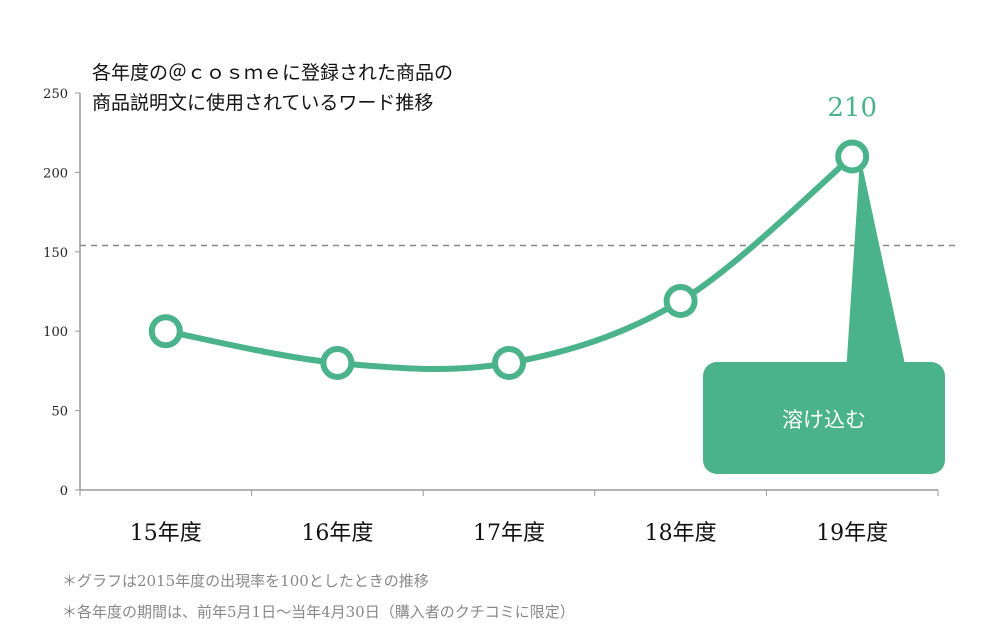  What do you see at coordinates (273, 73) in the screenshot?
I see `chart-title-line-1: 各年度の＠ｃｏｓｍｅに登録された商品の` at bounding box center [273, 73].